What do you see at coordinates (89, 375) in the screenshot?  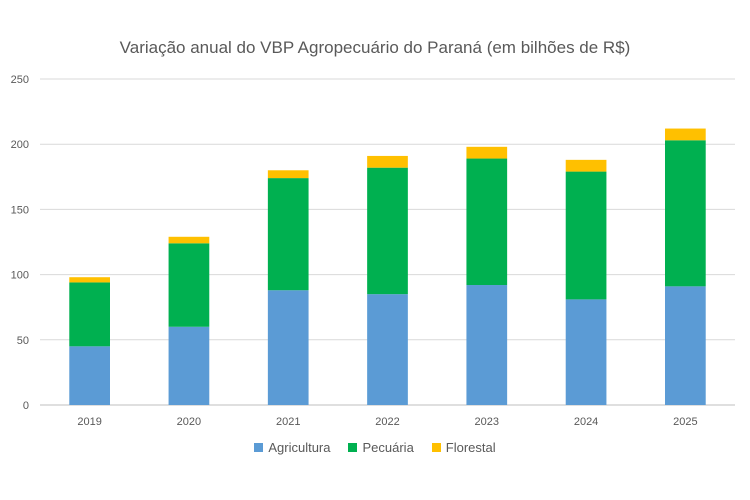 I see `bar-agricultura-2019` at bounding box center [89, 375].